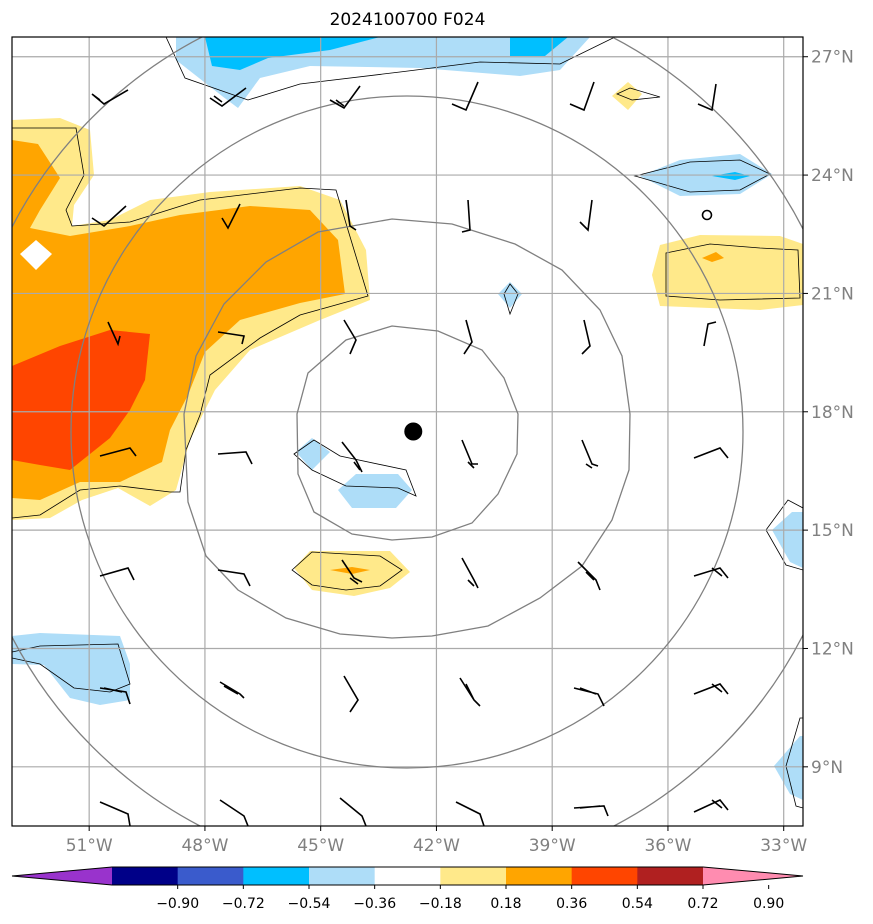 This screenshot has height=924, width=873. I want to click on negative-spot-center-west, so click(313, 454).